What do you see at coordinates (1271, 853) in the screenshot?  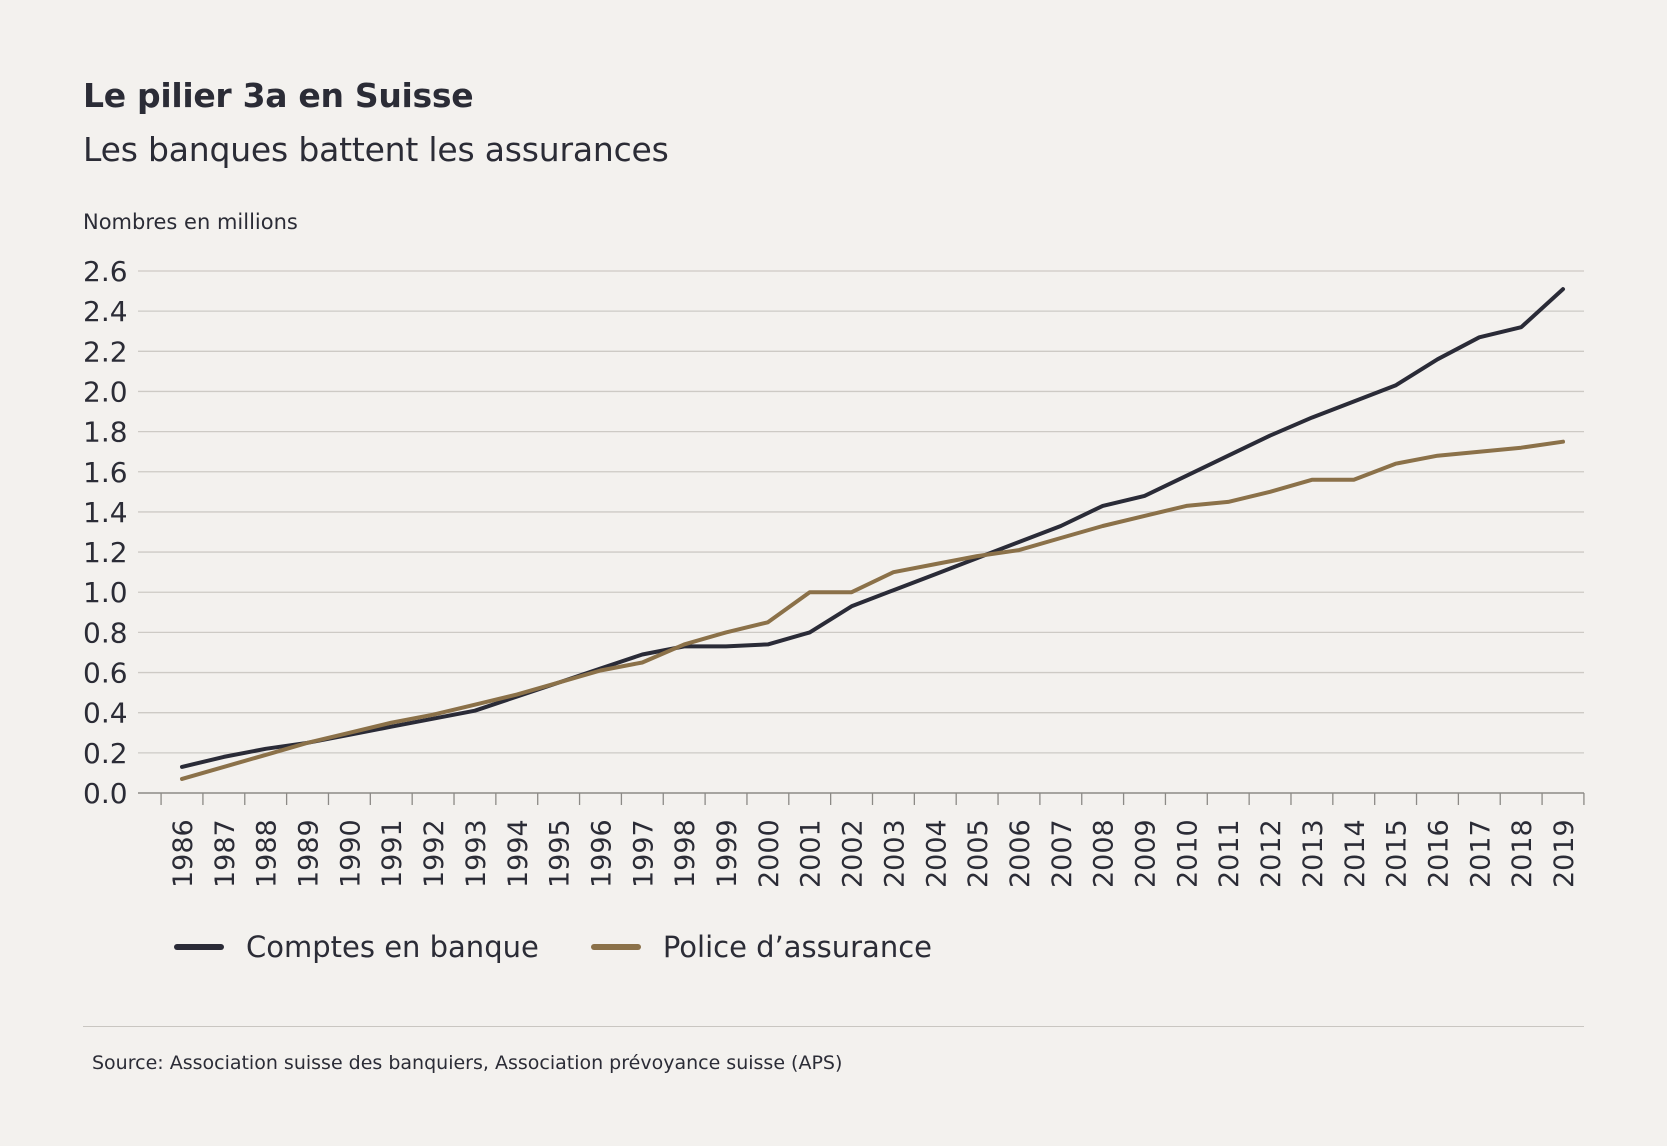 I see `x-tick-label: 2012` at bounding box center [1271, 853].